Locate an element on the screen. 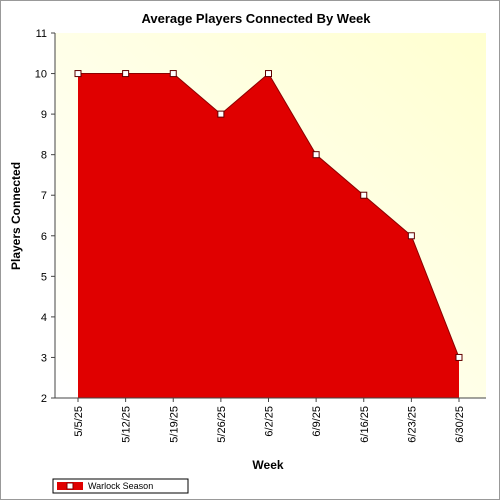 The width and height of the screenshot is (500, 500). y-axis-label: Players Connected is located at coordinates (16, 216).